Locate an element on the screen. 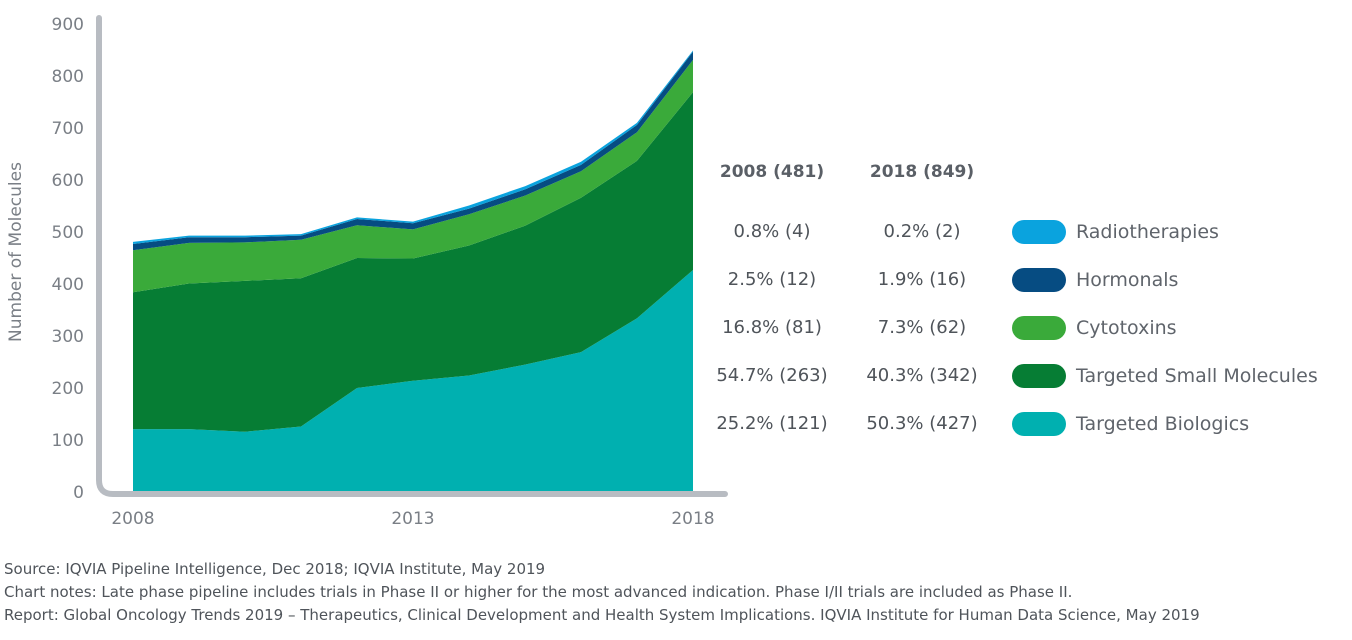  table-cell-2008: 25.2% (121) is located at coordinates (772, 423).